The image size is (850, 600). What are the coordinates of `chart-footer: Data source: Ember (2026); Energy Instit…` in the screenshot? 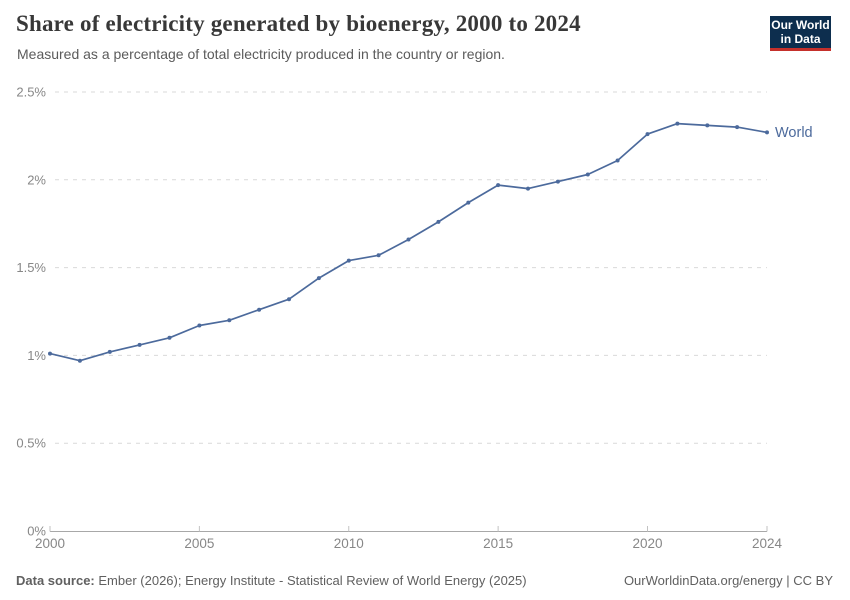 It's located at (424, 580).